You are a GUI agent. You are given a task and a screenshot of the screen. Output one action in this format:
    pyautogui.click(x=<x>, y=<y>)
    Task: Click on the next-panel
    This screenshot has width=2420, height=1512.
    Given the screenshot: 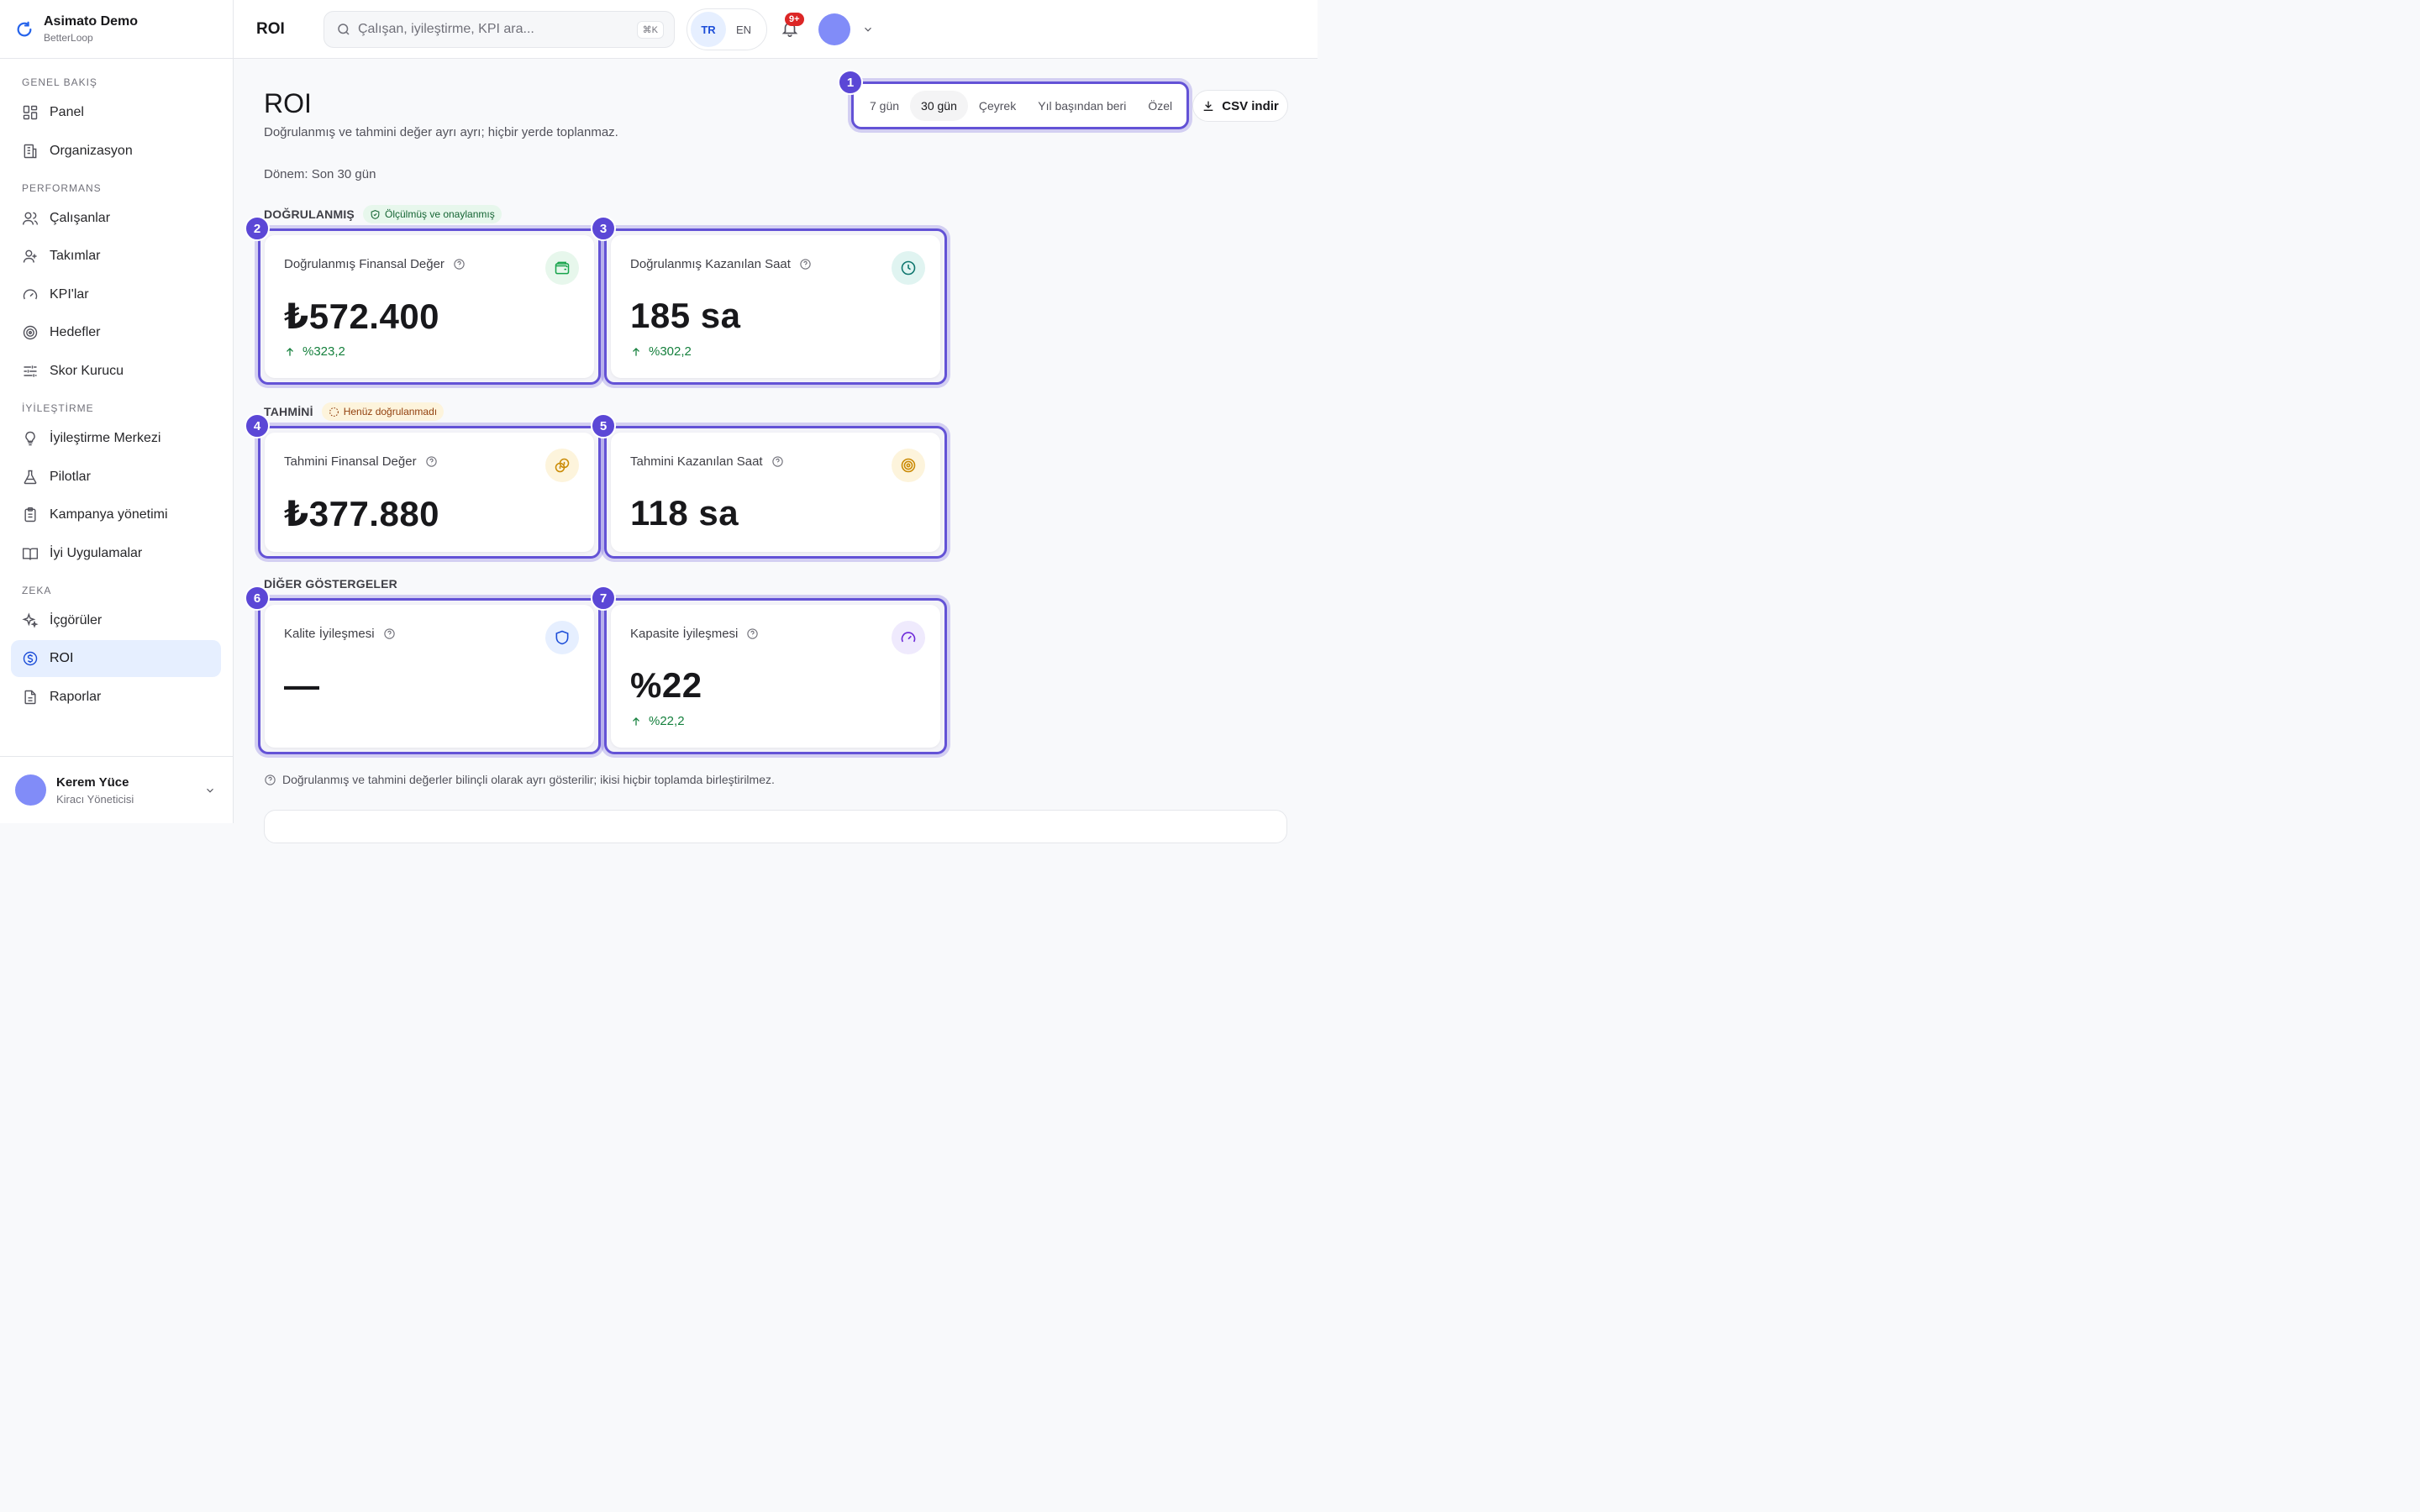 What is the action you would take?
    pyautogui.click(x=775, y=826)
    